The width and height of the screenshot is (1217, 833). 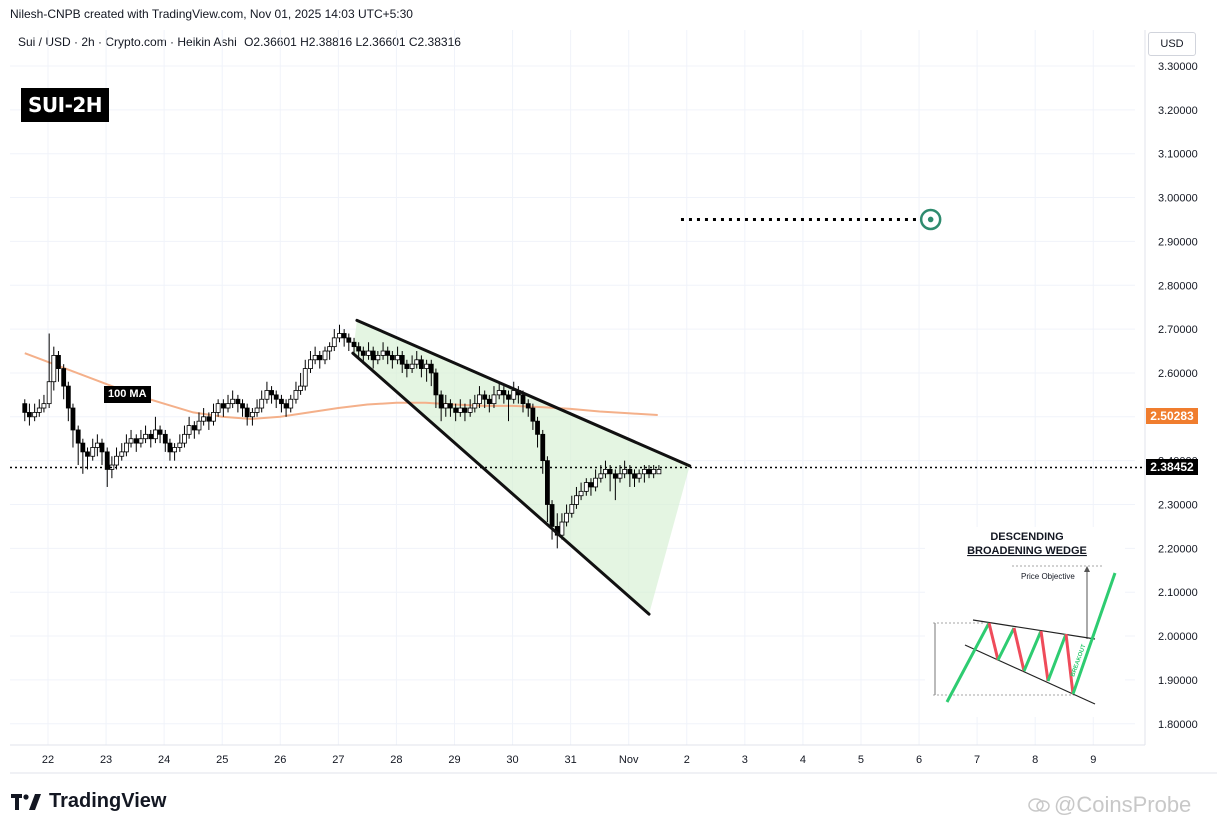 What do you see at coordinates (1172, 44) in the screenshot?
I see `currency-selector: USD` at bounding box center [1172, 44].